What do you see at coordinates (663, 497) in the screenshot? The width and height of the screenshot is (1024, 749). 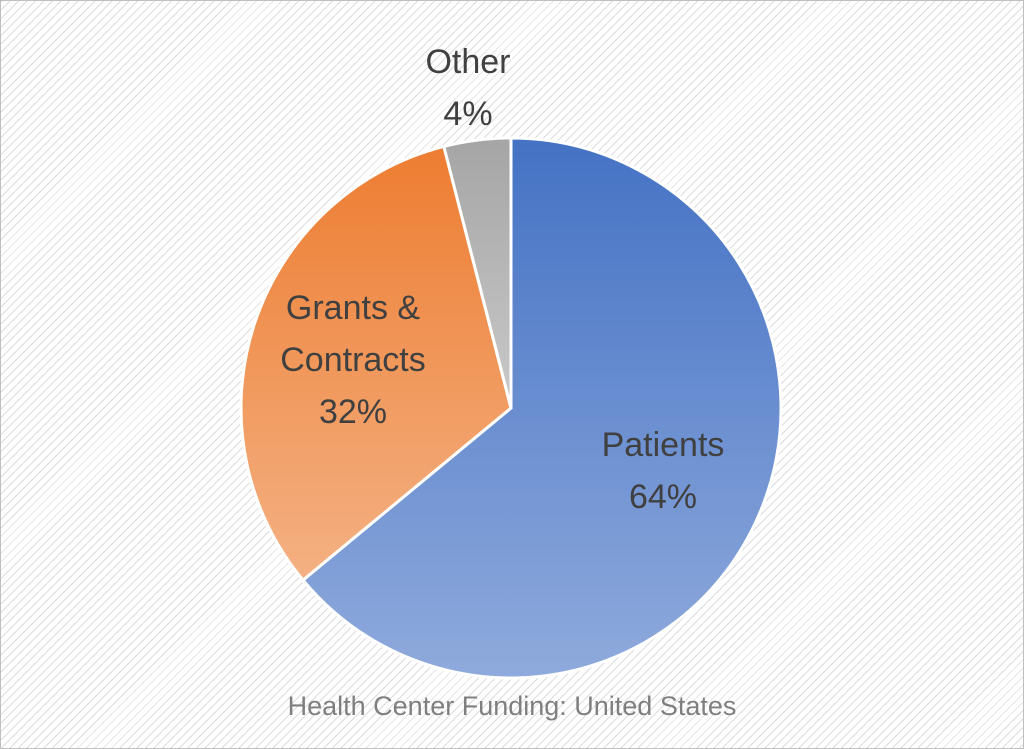 I see `data-label-line: 64%` at bounding box center [663, 497].